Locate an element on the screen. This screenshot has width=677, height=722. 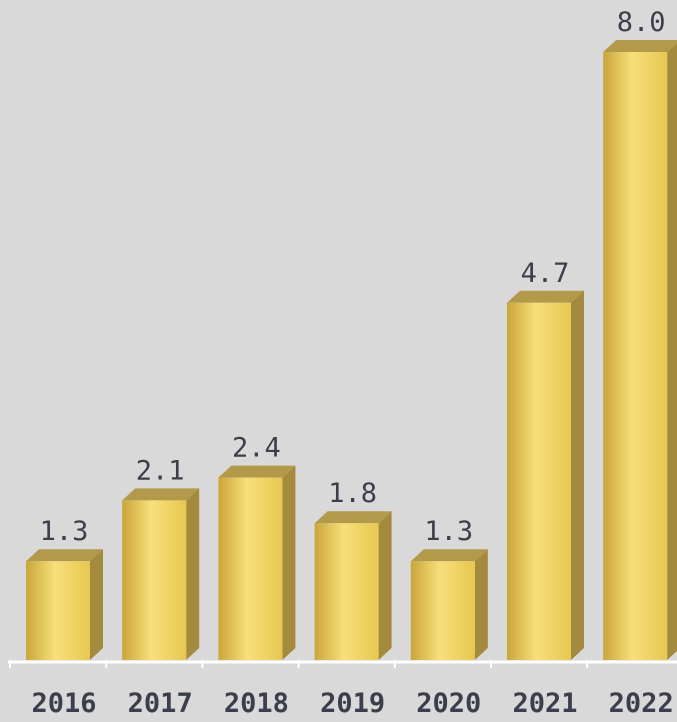
bar-2016 is located at coordinates (64, 604).